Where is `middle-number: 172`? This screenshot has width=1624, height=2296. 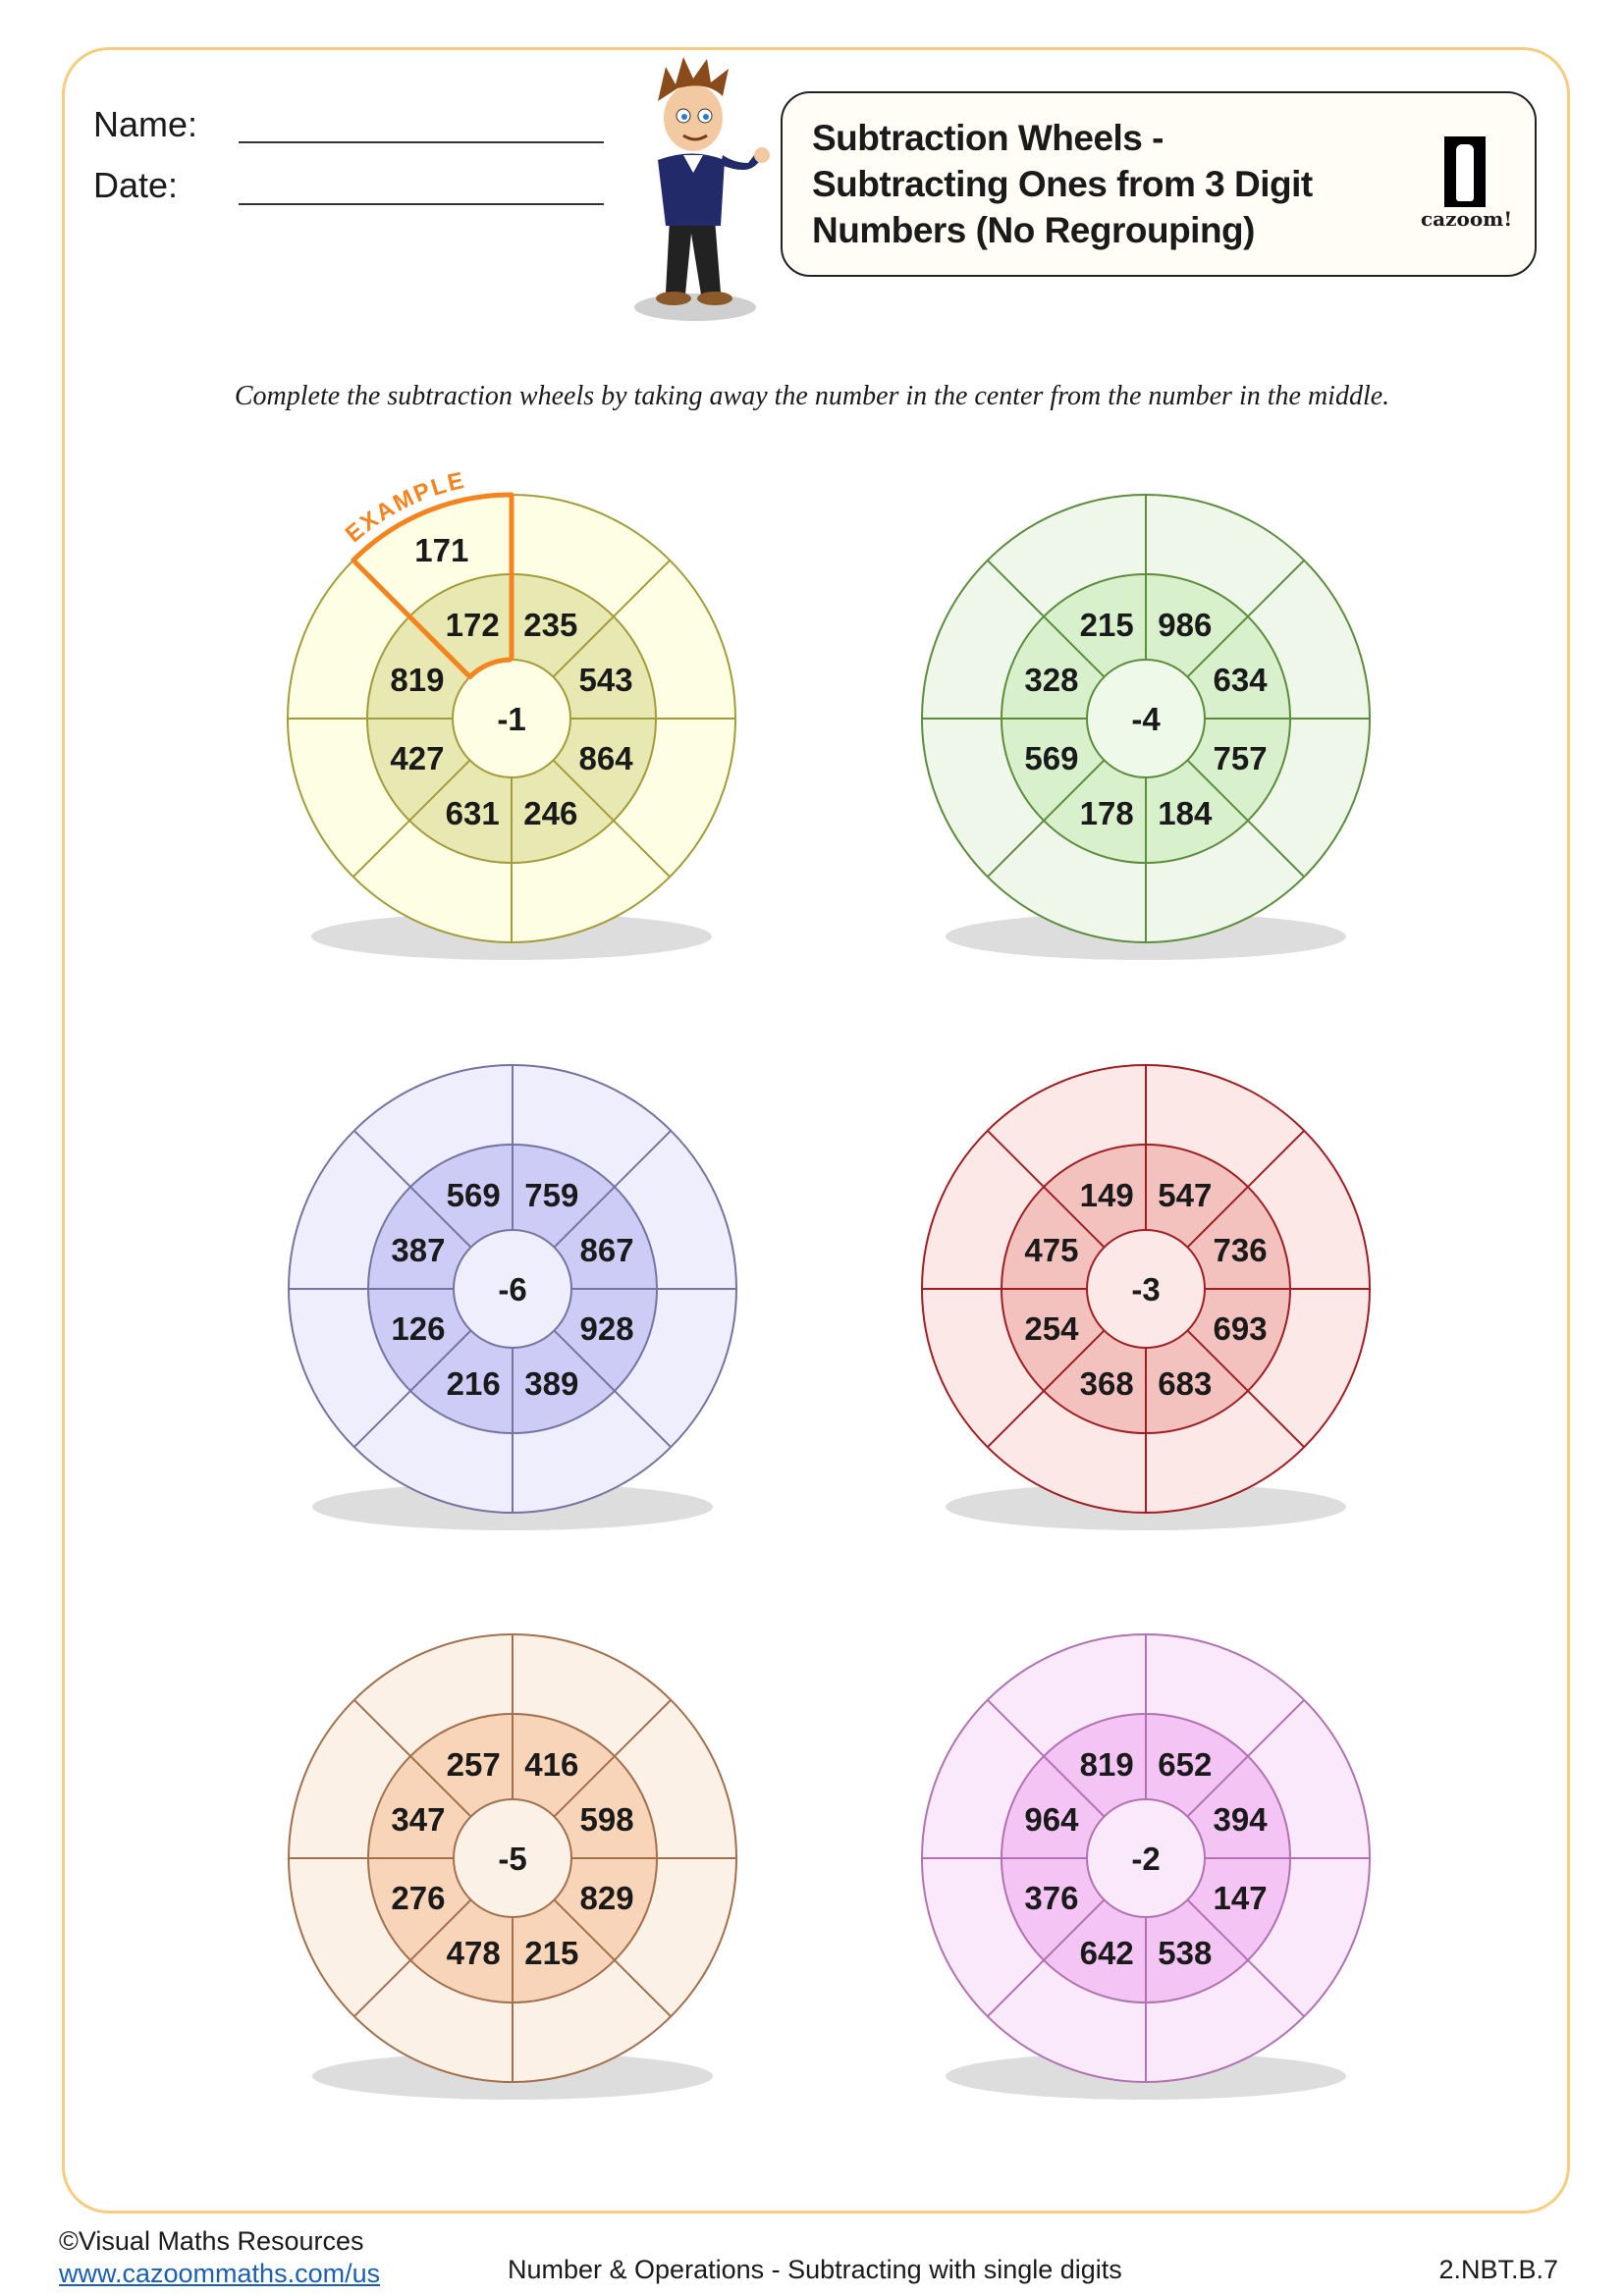 middle-number: 172 is located at coordinates (473, 625).